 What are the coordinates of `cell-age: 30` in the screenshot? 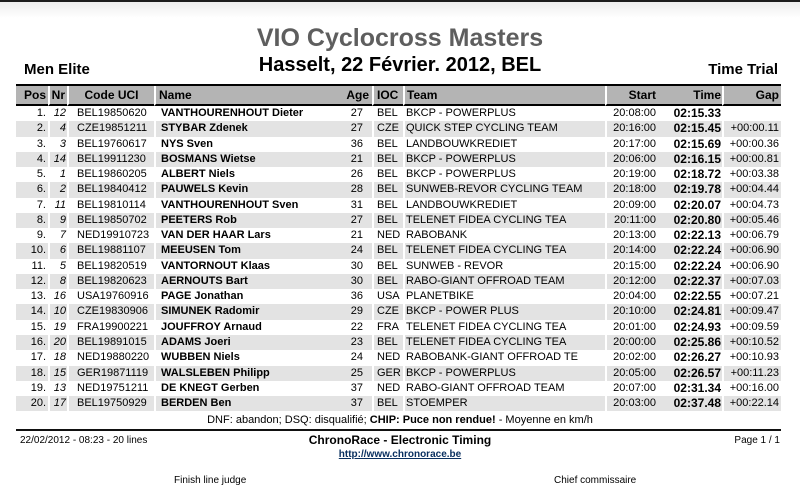 It's located at (356, 281).